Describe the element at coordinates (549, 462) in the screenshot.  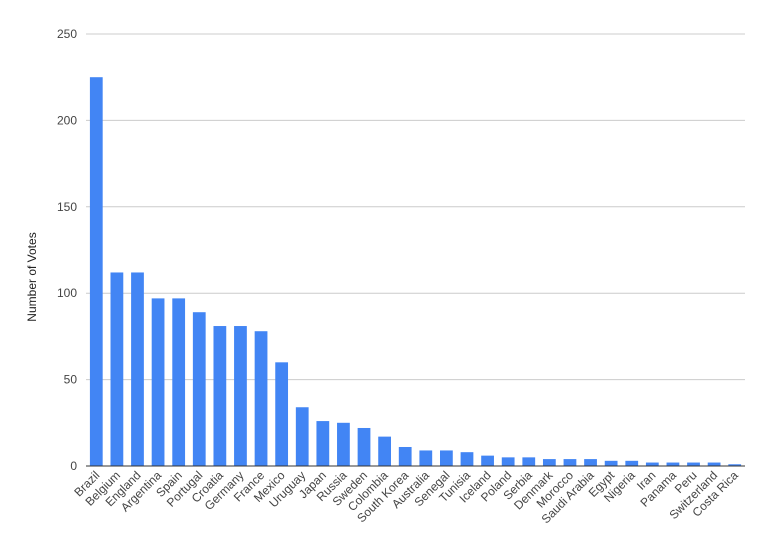
I see `bar-denmark` at that location.